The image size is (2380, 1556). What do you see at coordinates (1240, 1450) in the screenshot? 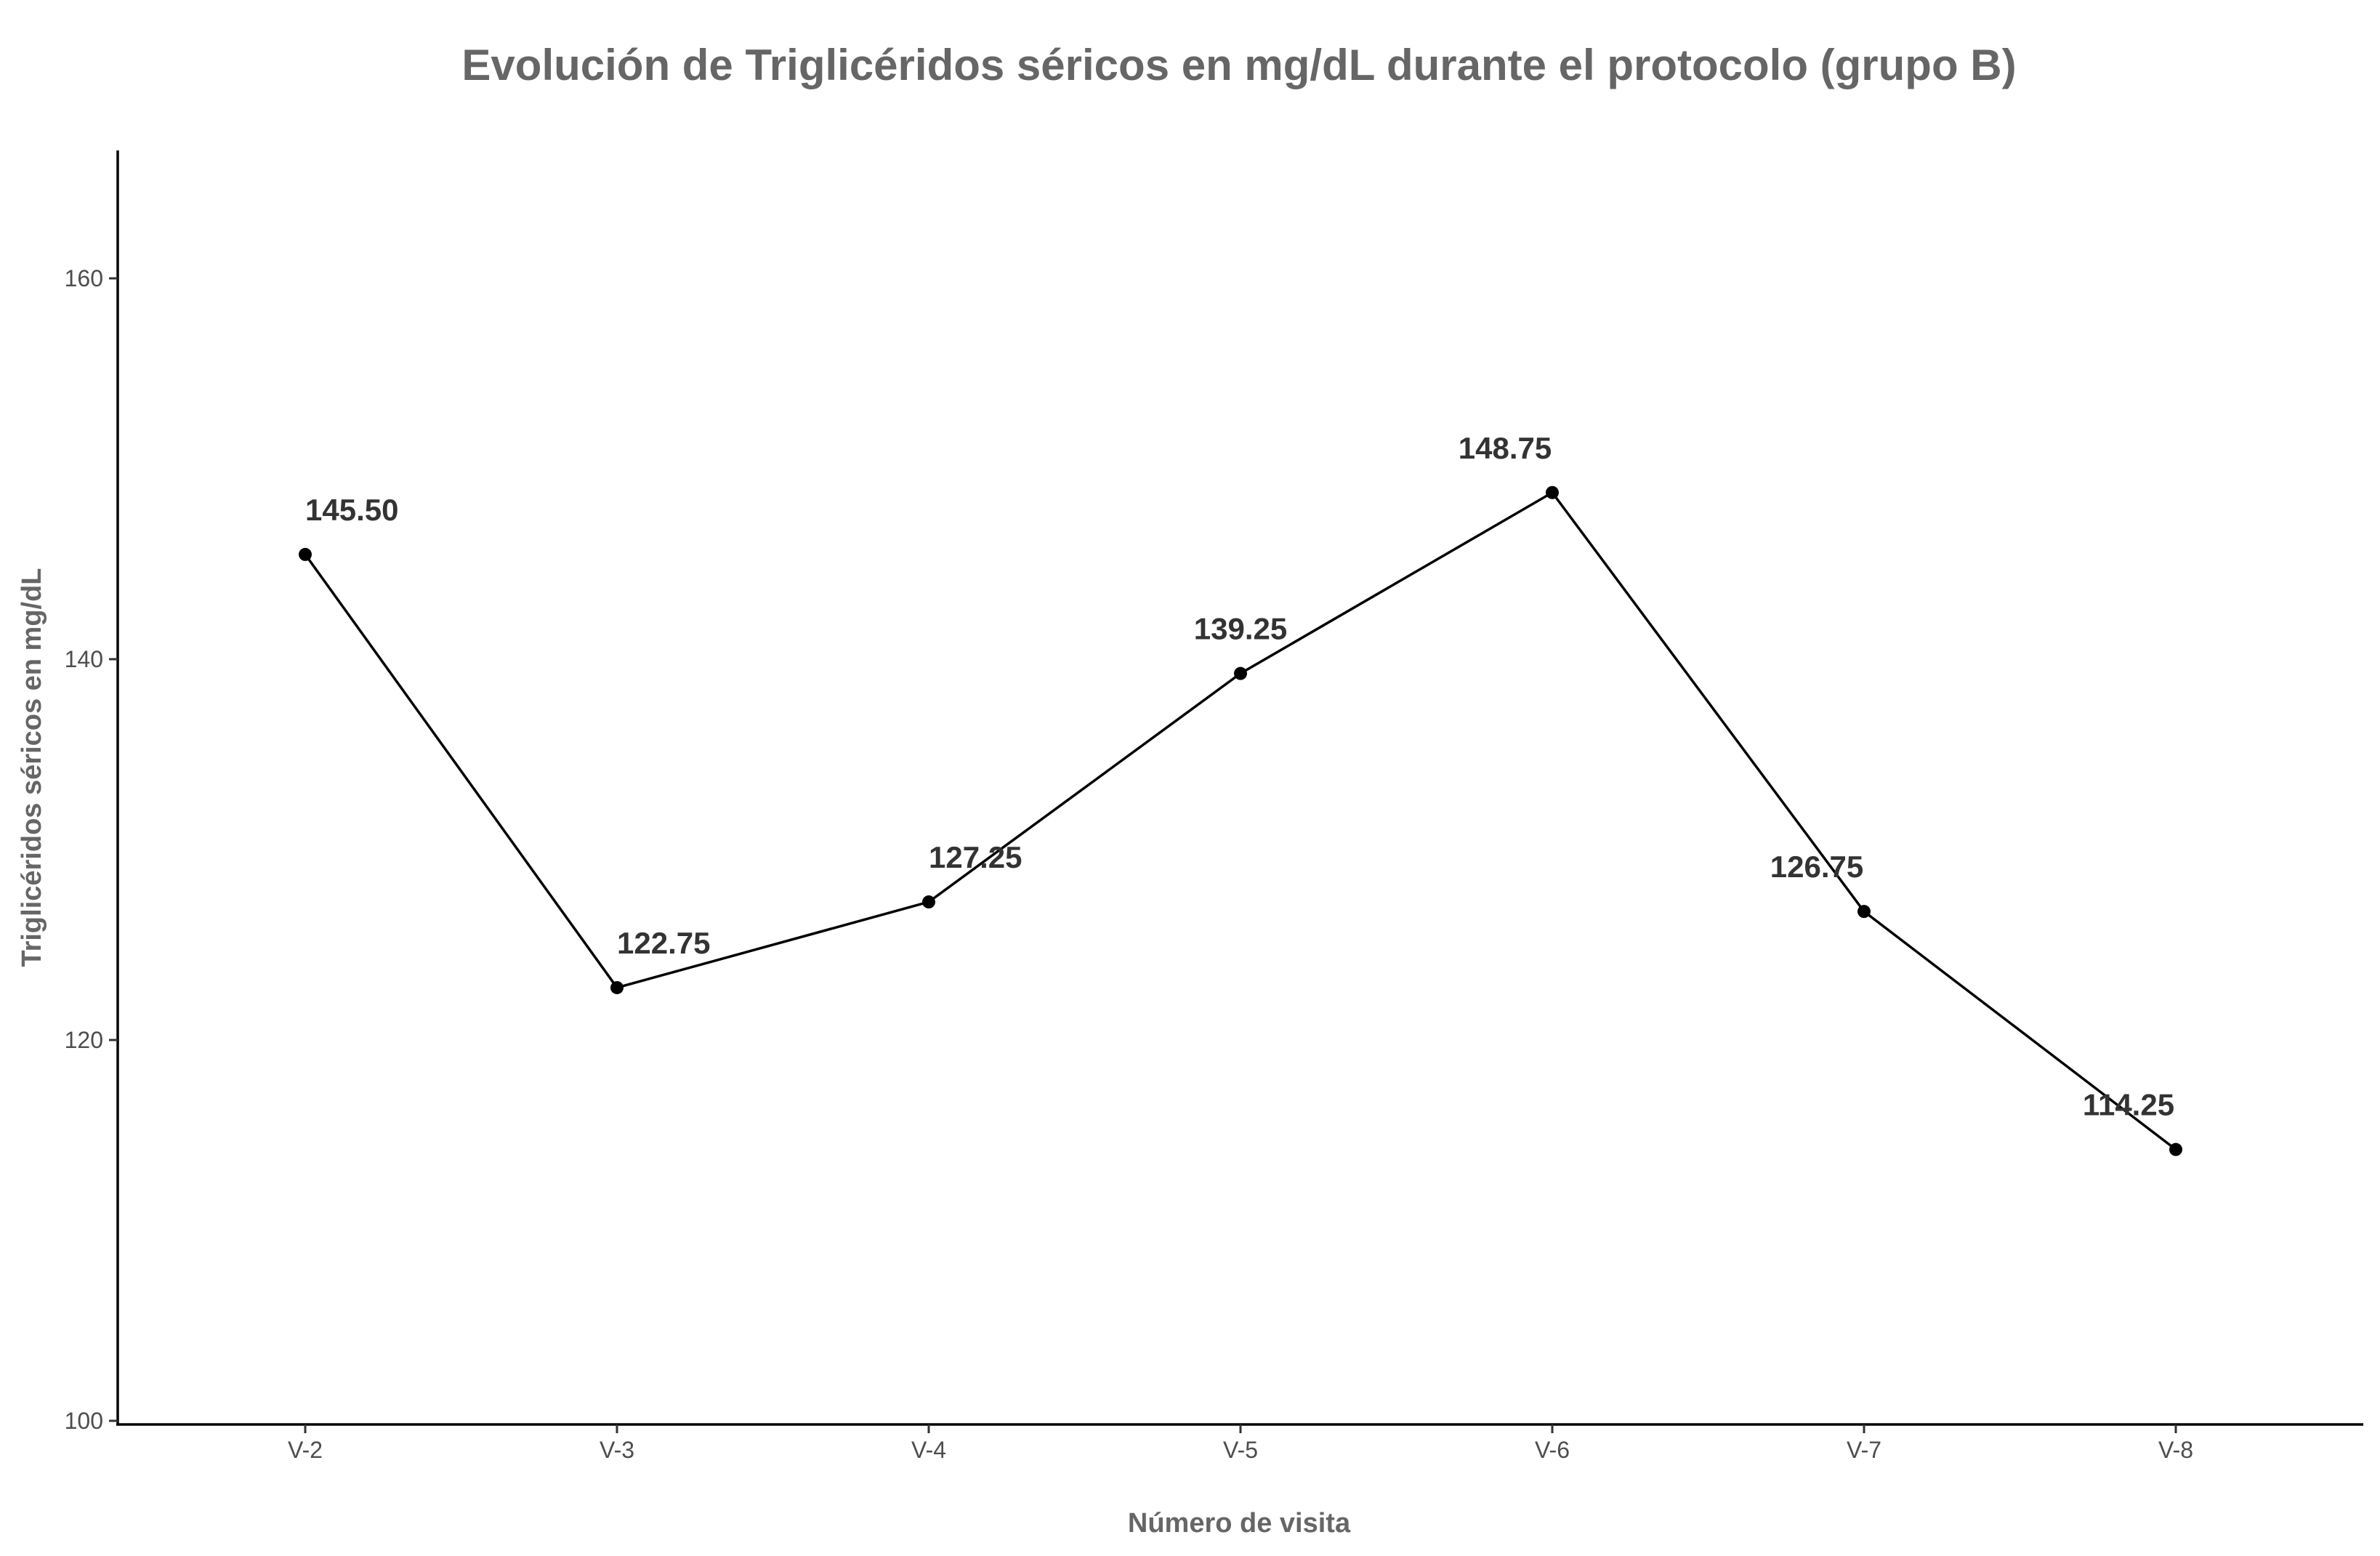
I see `x-tick-label: V-5` at bounding box center [1240, 1450].